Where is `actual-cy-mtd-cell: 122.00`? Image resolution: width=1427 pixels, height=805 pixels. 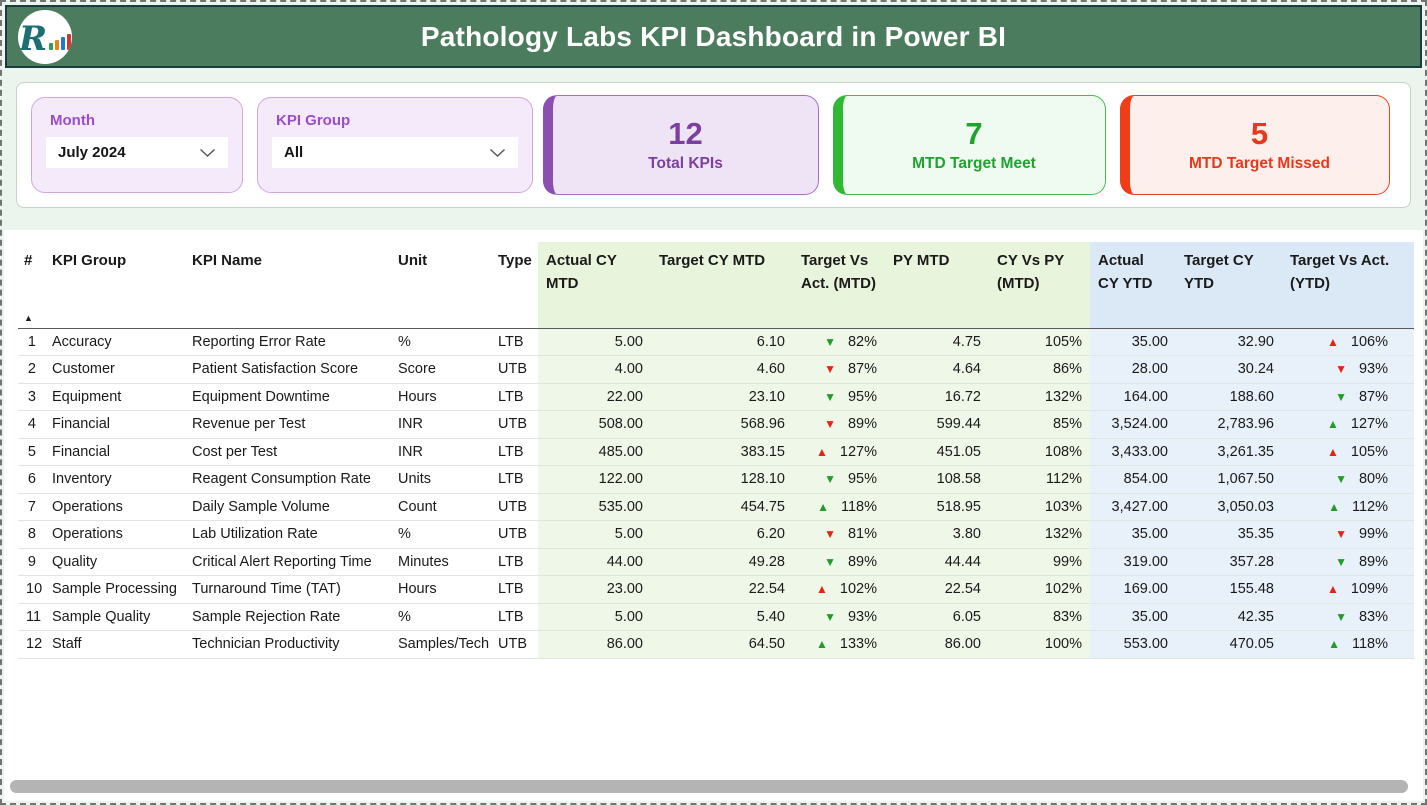
actual-cy-mtd-cell: 122.00 is located at coordinates (594, 479).